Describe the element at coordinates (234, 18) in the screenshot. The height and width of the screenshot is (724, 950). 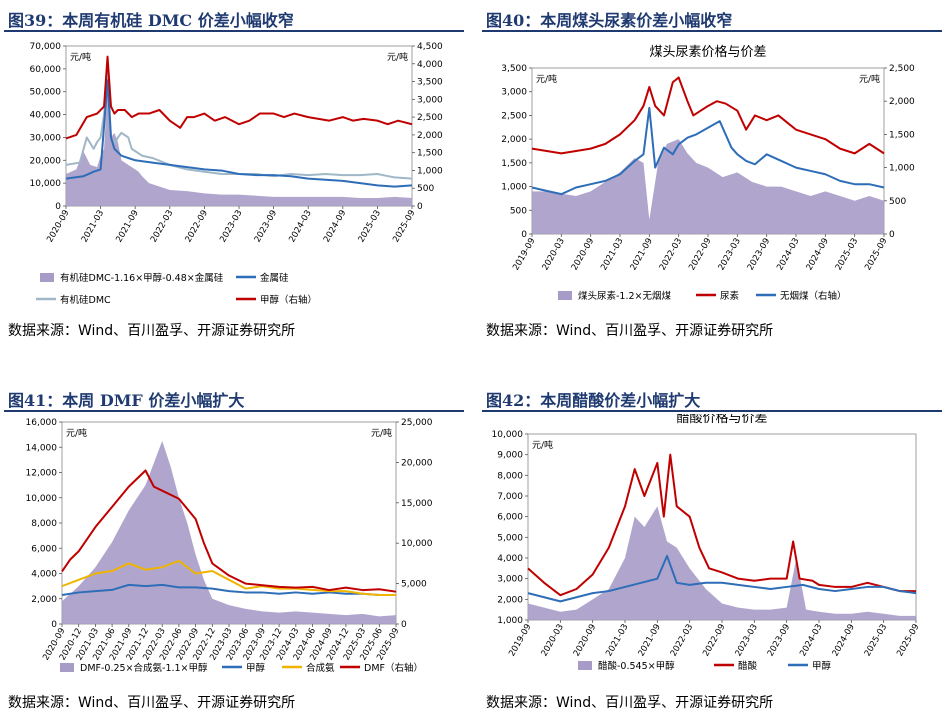
I see `figure-title-bar: 图39：本周有机硅 DMC 价差小幅收窄` at that location.